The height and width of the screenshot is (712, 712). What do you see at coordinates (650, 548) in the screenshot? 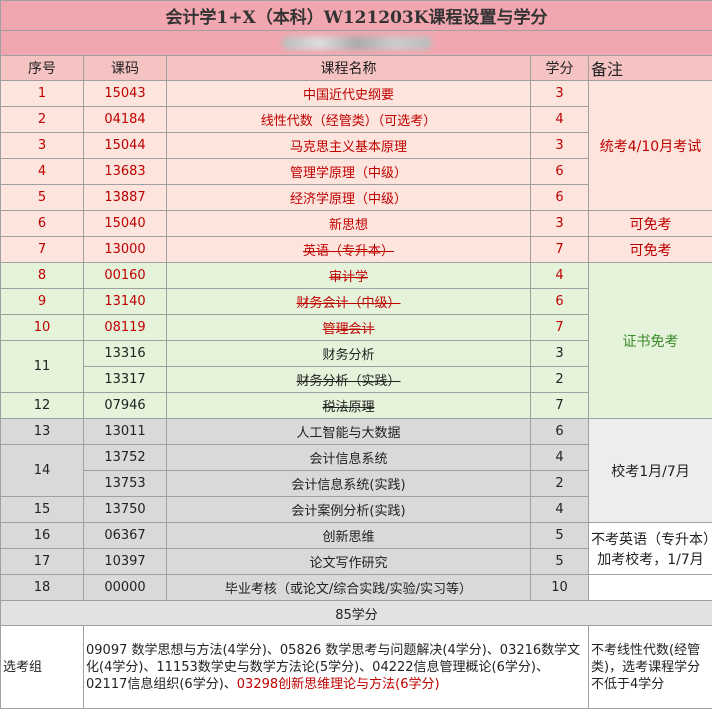
I see `note: 不考英语（专升本）加考校考，1/7月` at bounding box center [650, 548].